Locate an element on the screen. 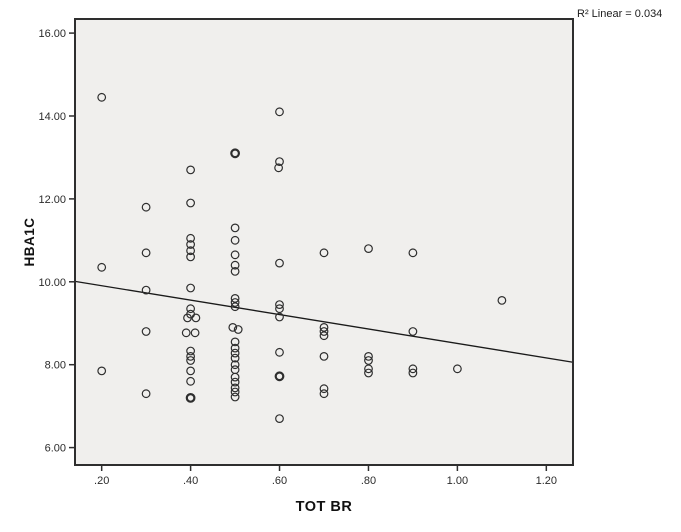  x-axis-title: TOT BR is located at coordinates (324, 507).